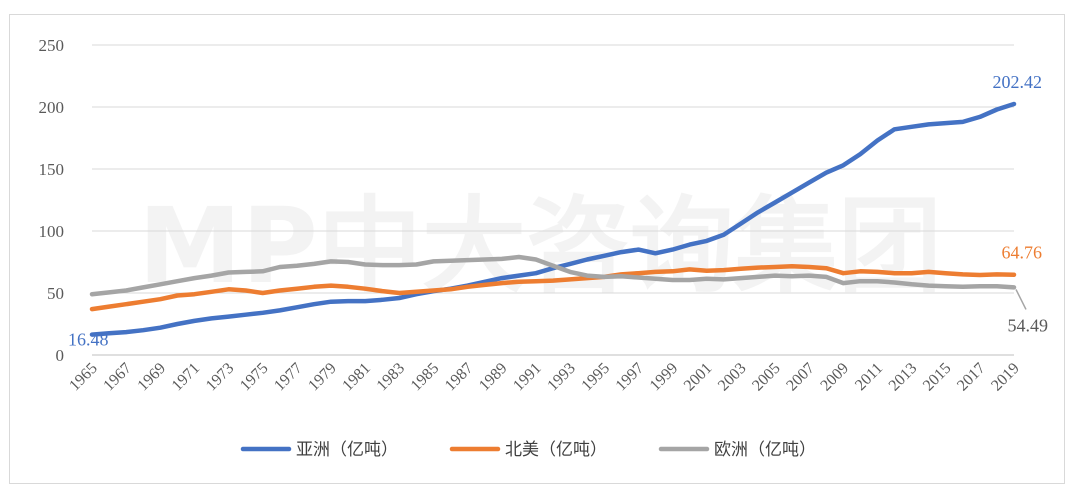  What do you see at coordinates (254, 377) in the screenshot?
I see `x-tick-label-1975: 1975` at bounding box center [254, 377].